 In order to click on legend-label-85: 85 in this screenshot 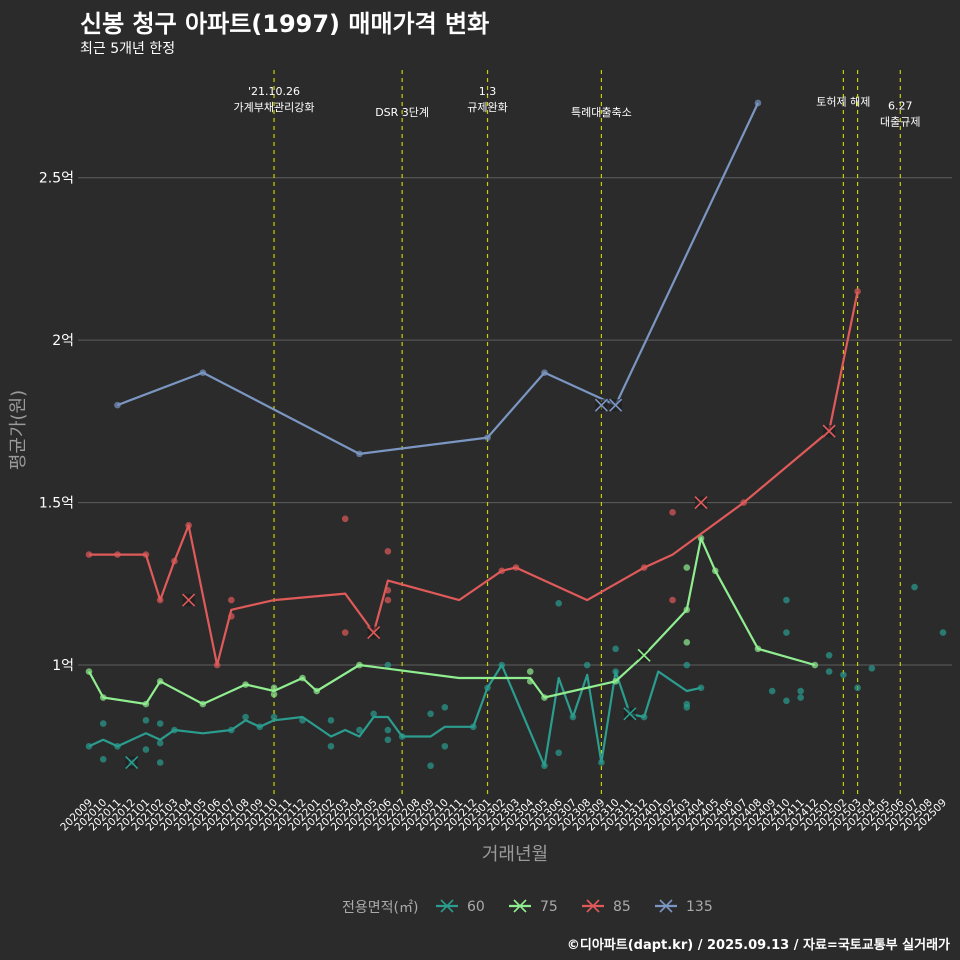, I will do `click(622, 907)`.